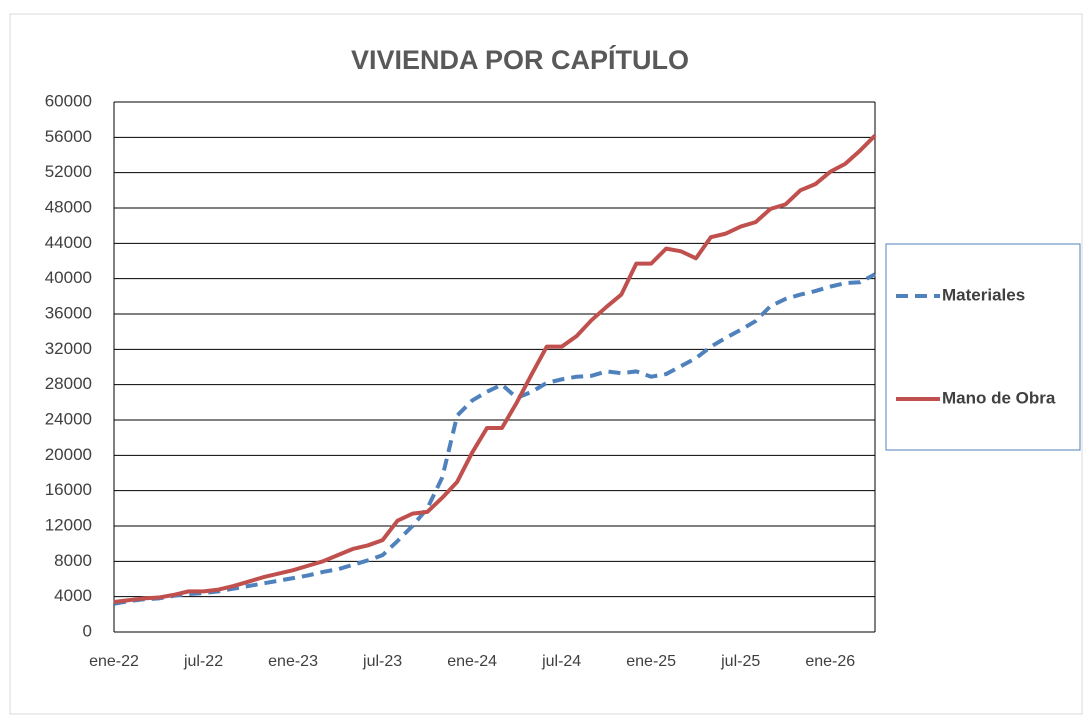 This screenshot has width=1090, height=722. Describe the element at coordinates (68, 524) in the screenshot. I see `y-tick-label: 12000` at that location.